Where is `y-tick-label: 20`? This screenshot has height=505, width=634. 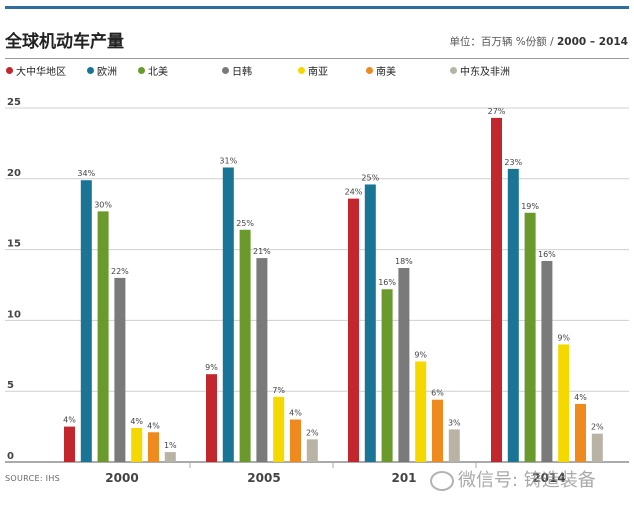 y-tick-label: 20 is located at coordinates (14, 173).